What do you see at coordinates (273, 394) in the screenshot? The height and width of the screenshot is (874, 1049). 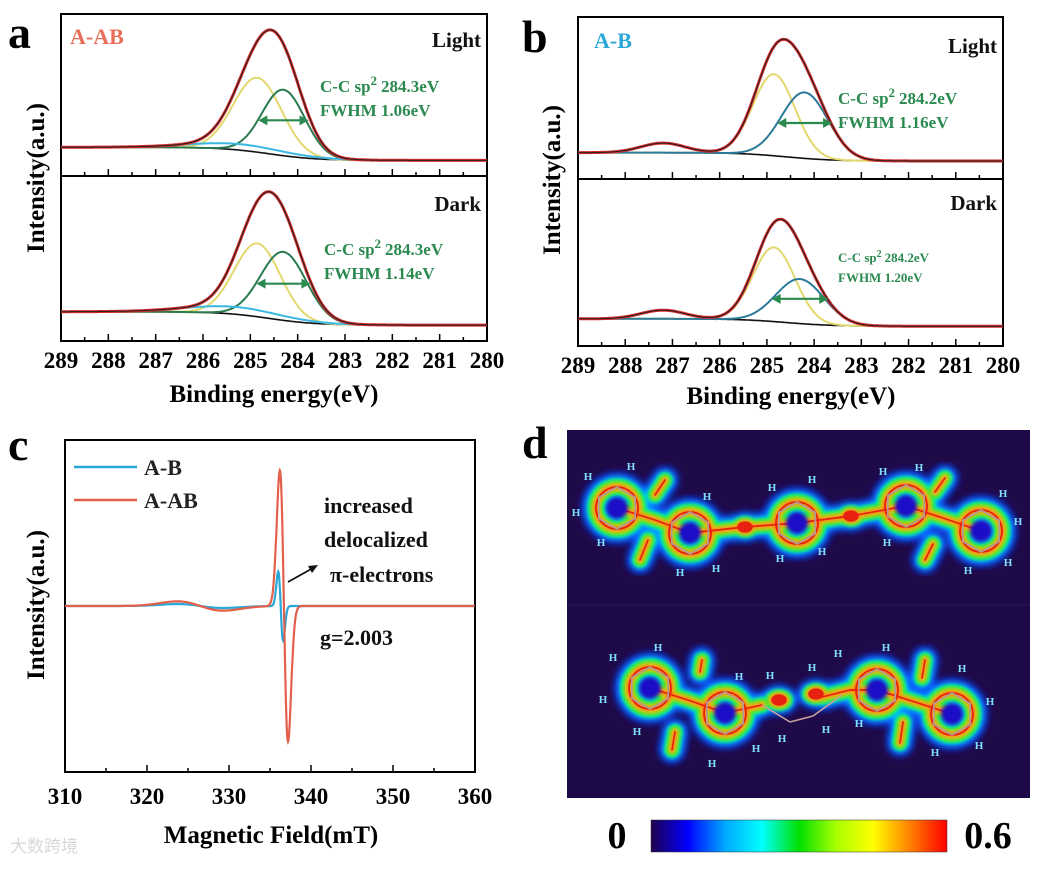 I see `x-axis-label-a: Binding energy(eV)` at bounding box center [273, 394].